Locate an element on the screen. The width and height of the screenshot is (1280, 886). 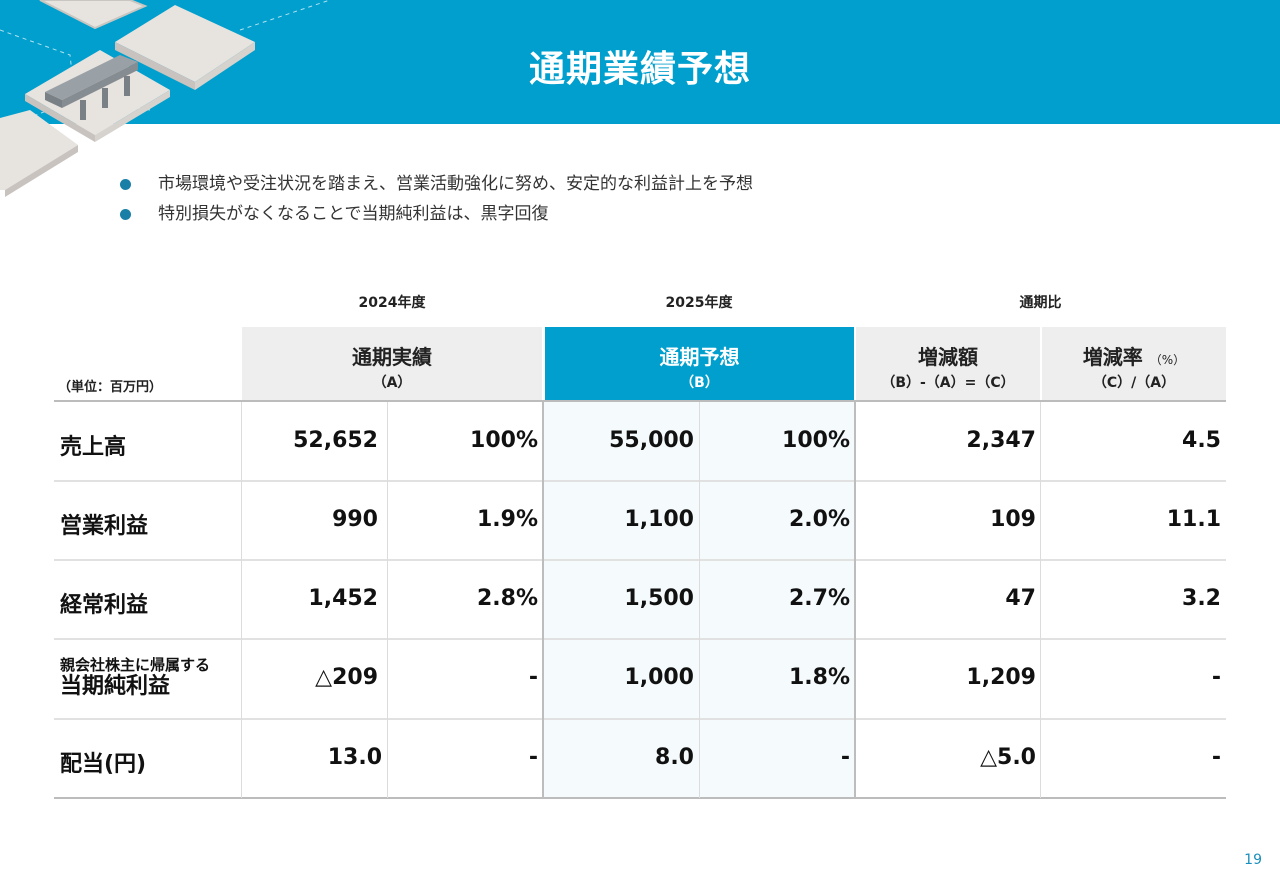
row-label: 配当(円) is located at coordinates (103, 764).